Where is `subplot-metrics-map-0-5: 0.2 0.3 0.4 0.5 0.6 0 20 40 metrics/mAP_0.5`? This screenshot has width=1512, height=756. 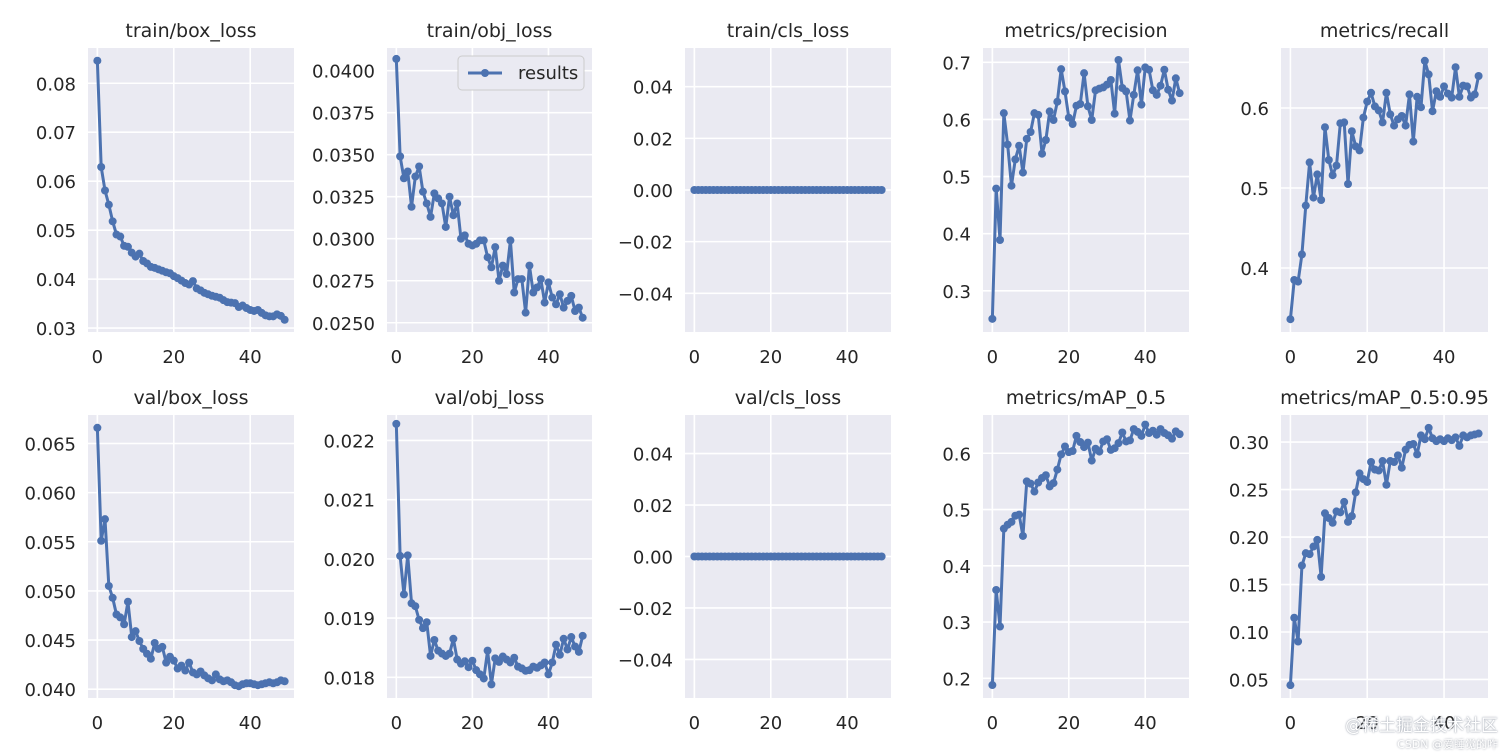 subplot-metrics-map-0-5: 0.2 0.3 0.4 0.5 0.6 0 20 40 metrics/mAP_0.5 is located at coordinates (1065, 560).